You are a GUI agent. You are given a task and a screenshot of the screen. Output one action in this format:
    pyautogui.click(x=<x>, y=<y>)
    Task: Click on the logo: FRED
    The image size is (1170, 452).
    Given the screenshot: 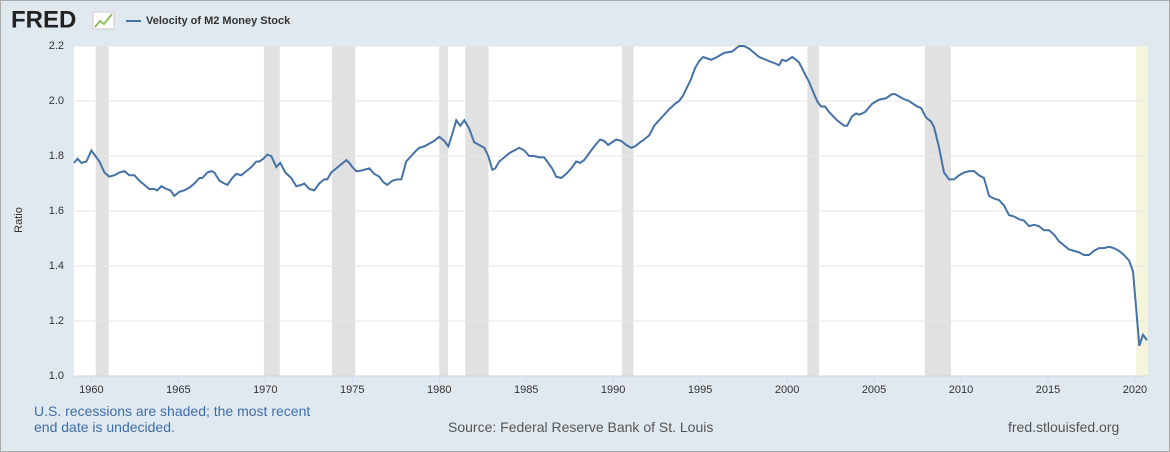 What is the action you would take?
    pyautogui.click(x=43, y=19)
    